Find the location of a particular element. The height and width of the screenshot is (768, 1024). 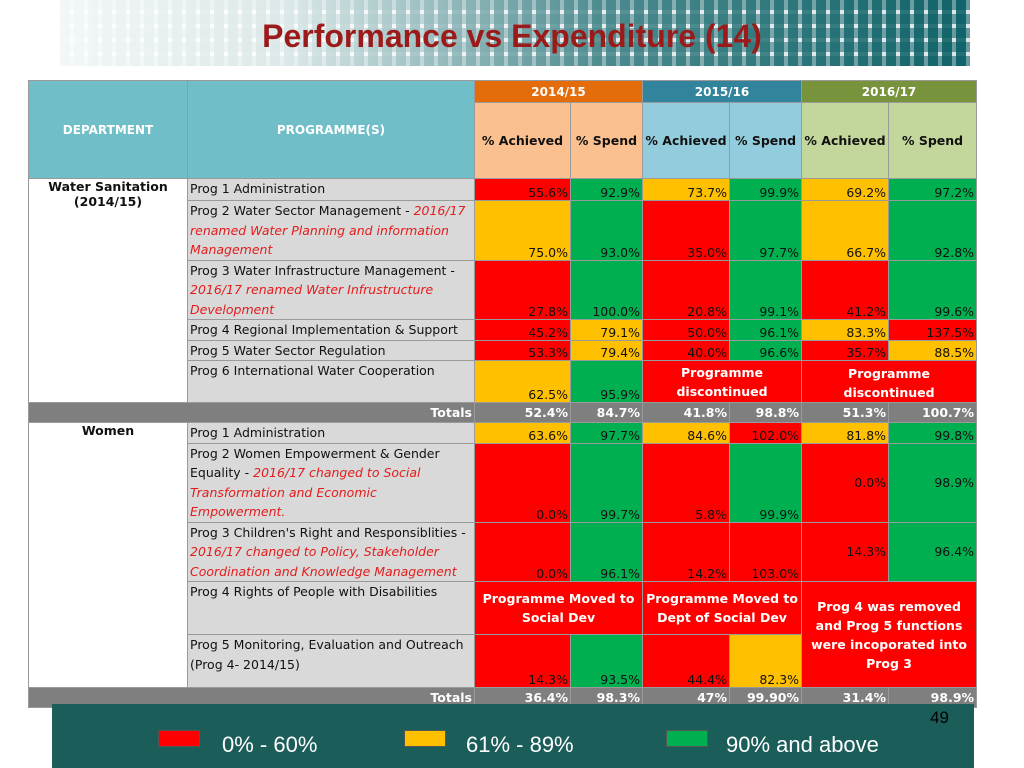

header-department: DEPARTMENT is located at coordinates (108, 129).